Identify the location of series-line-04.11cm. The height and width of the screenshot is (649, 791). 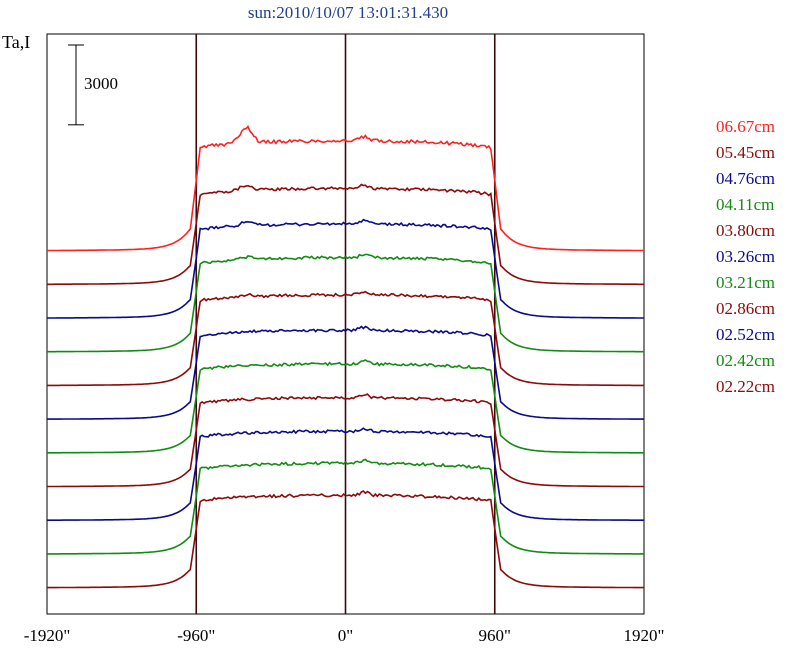
(345, 303).